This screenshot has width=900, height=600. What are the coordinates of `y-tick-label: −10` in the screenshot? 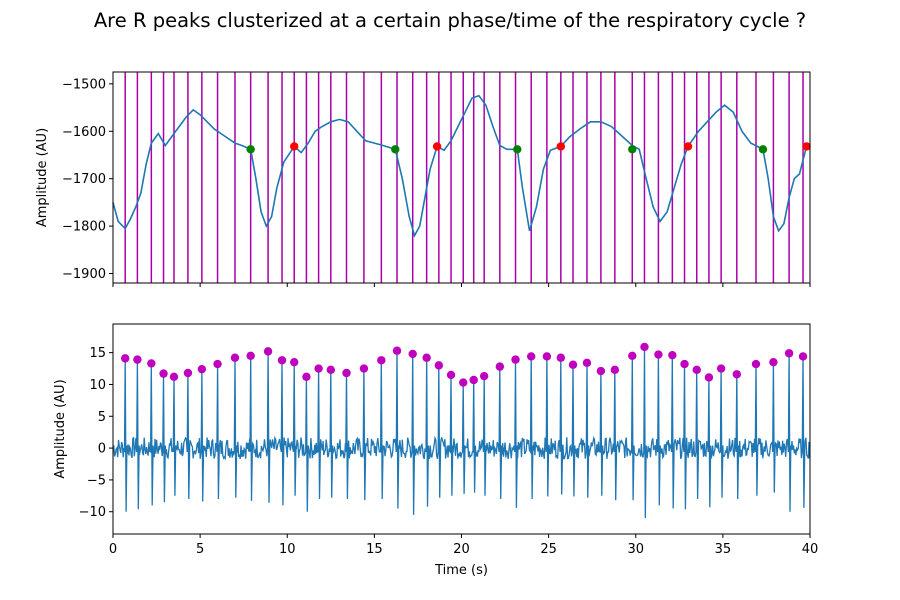 It's located at (92, 512).